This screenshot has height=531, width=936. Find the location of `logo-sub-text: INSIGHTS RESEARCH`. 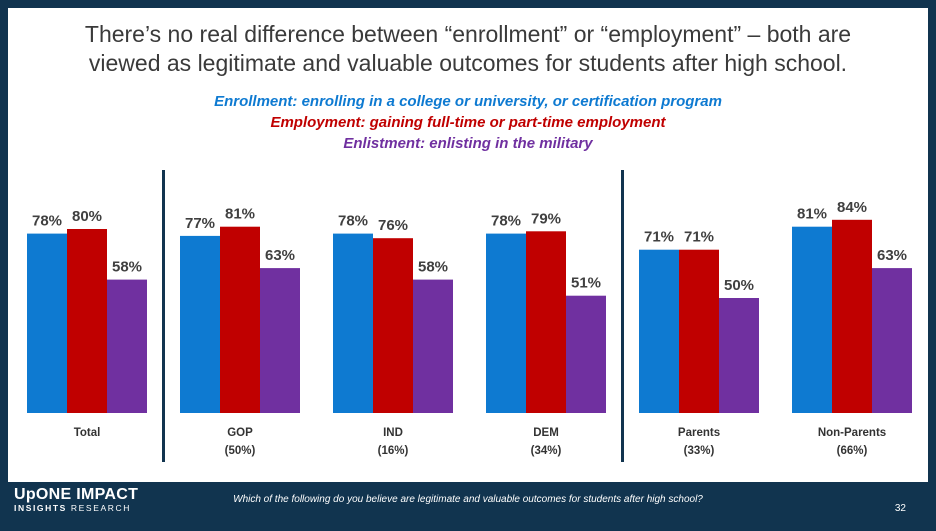

logo-sub-text: INSIGHTS RESEARCH is located at coordinates (76, 508).